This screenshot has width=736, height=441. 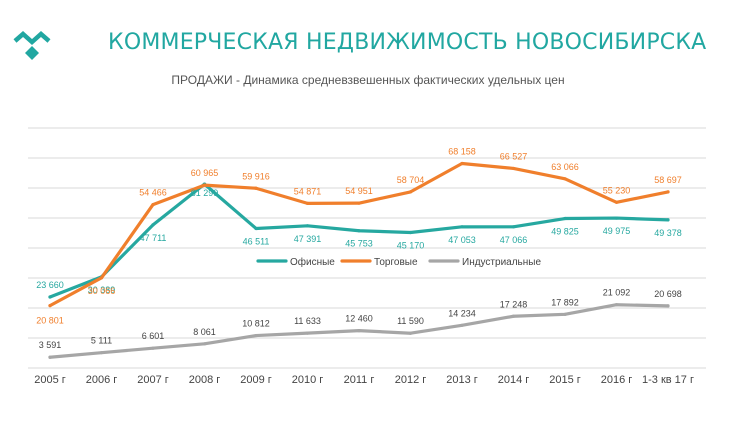 What do you see at coordinates (256, 324) in the screenshot?
I see `data-label: 10 812` at bounding box center [256, 324].